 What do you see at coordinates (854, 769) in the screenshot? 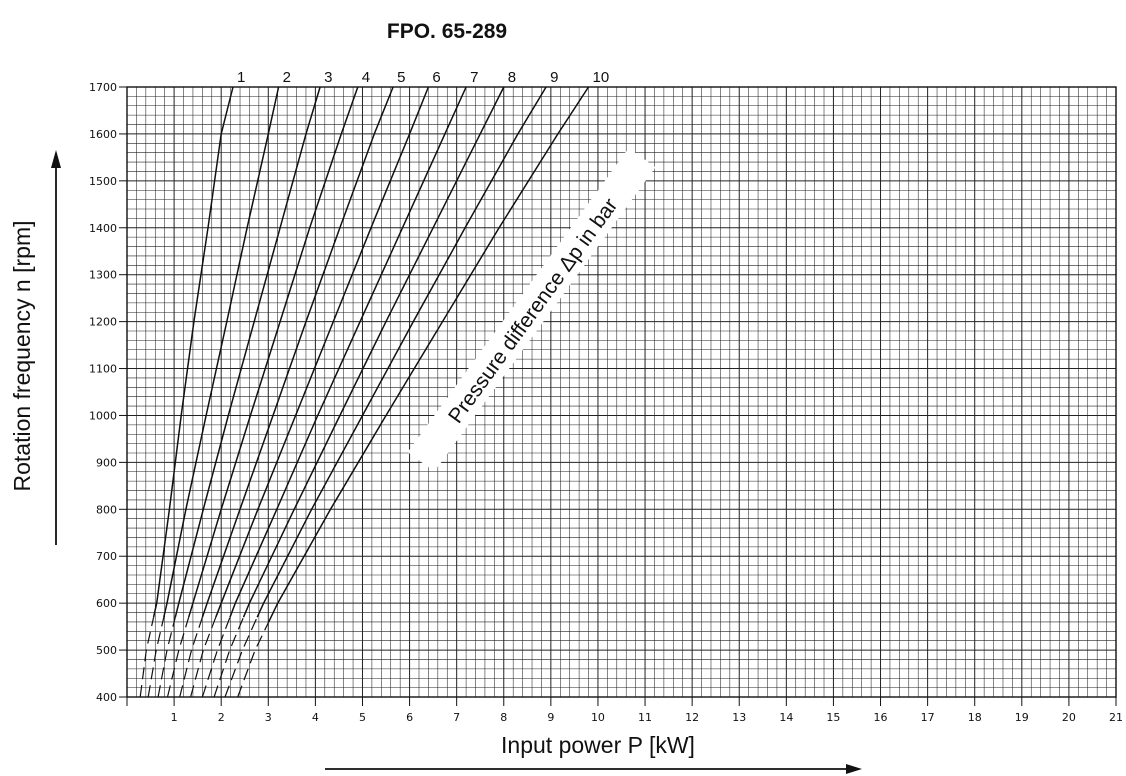
I see `x-axis-arrowhead` at bounding box center [854, 769].